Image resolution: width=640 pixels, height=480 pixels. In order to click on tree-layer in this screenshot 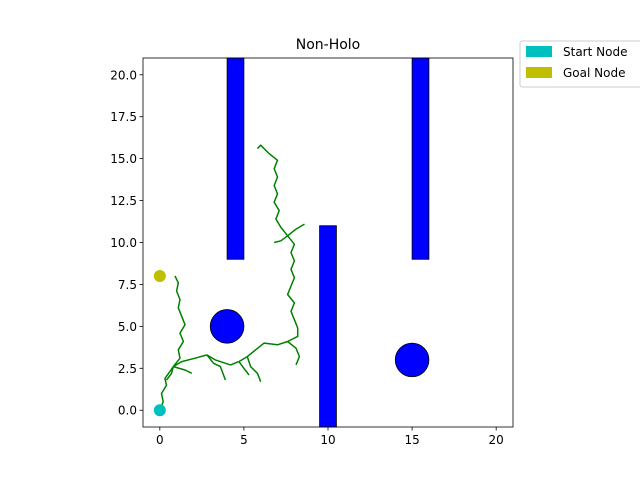, I will do `click(232, 277)`.